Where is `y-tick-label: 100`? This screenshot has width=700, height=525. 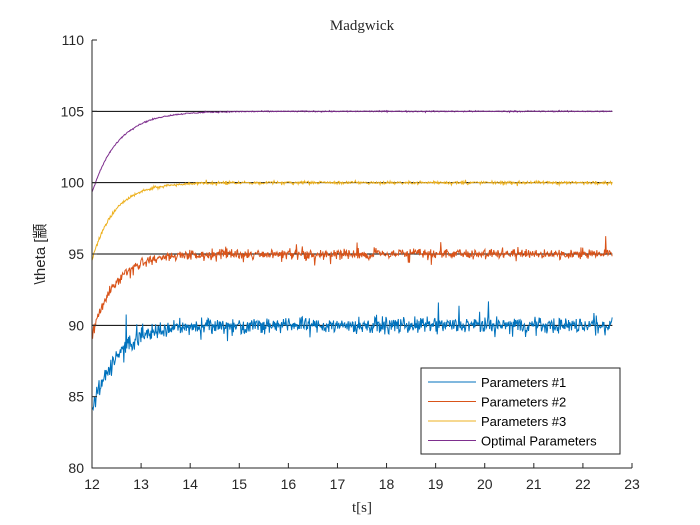
y-tick-label: 100 is located at coordinates (73, 183).